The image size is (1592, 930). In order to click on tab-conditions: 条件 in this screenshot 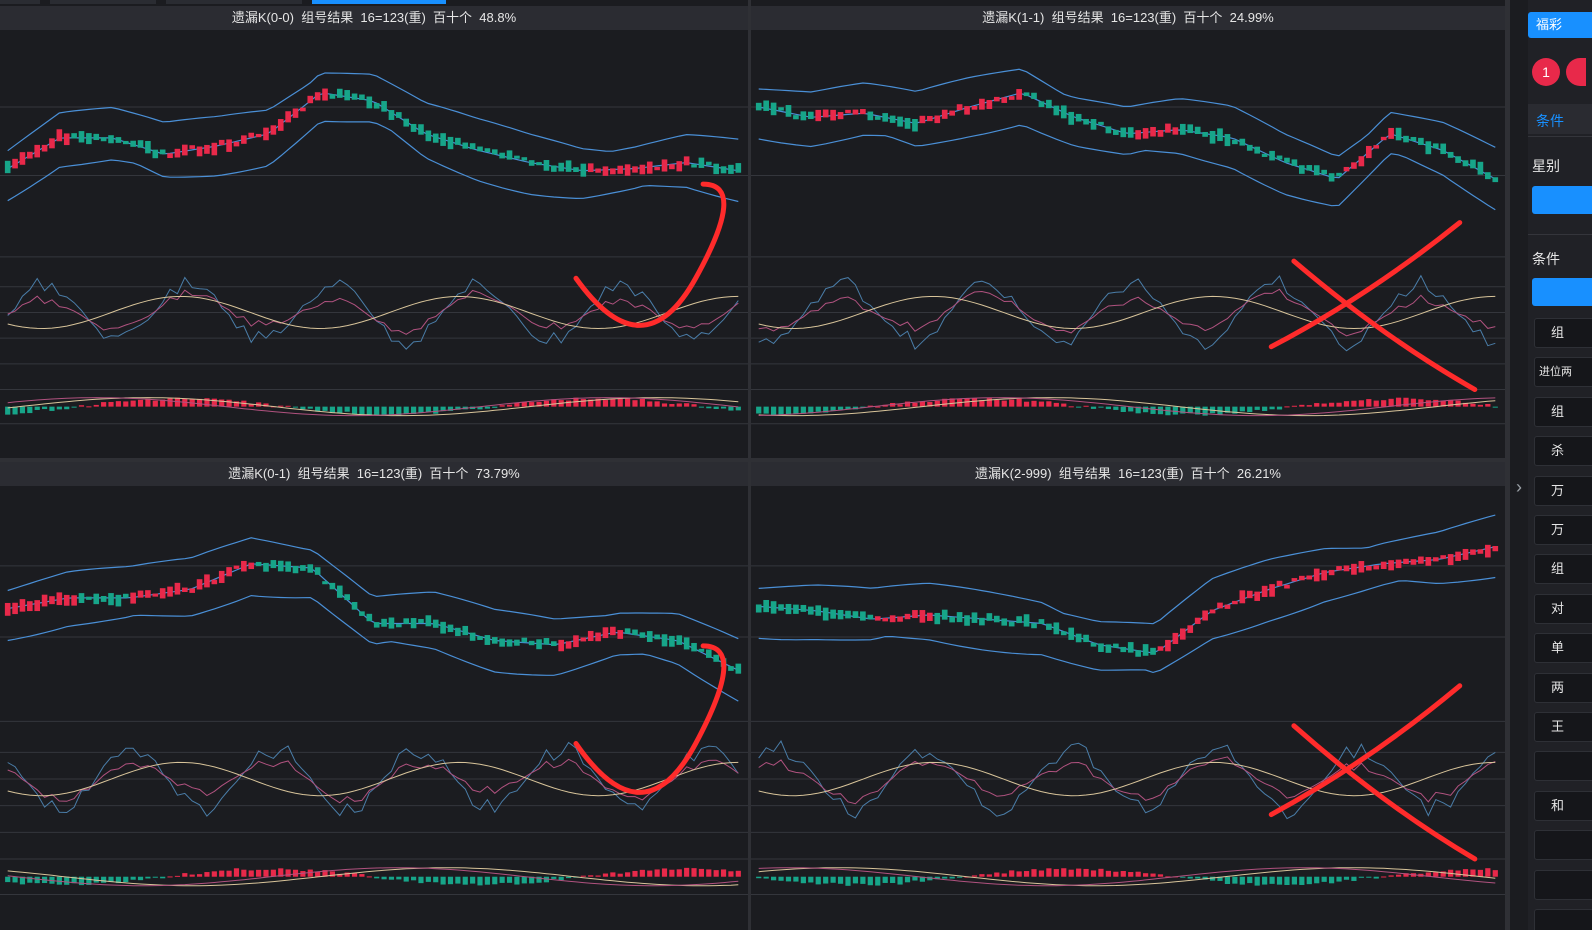, I will do `click(1550, 121)`.